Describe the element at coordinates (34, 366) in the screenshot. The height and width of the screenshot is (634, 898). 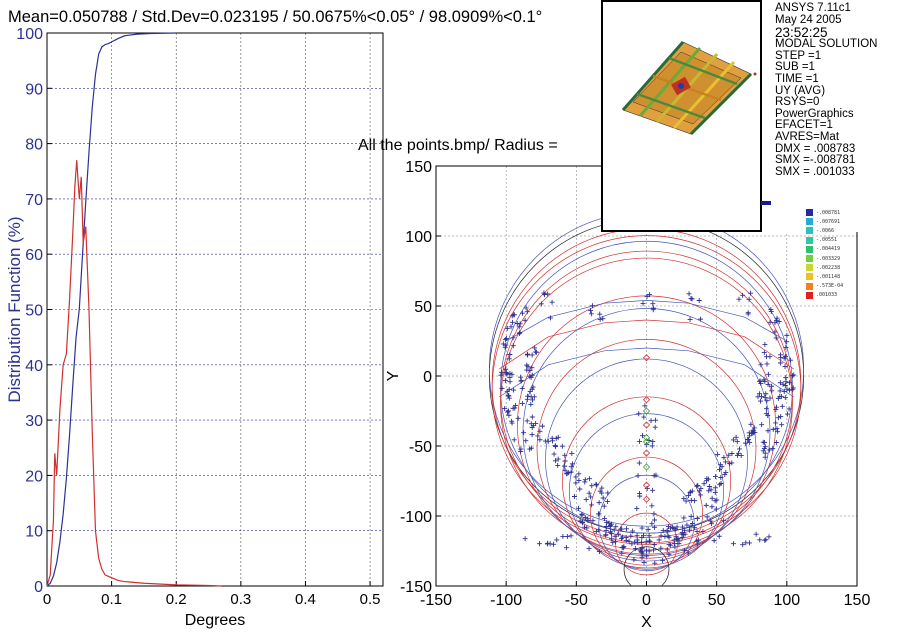
I see `y-tick-label: 40` at that location.